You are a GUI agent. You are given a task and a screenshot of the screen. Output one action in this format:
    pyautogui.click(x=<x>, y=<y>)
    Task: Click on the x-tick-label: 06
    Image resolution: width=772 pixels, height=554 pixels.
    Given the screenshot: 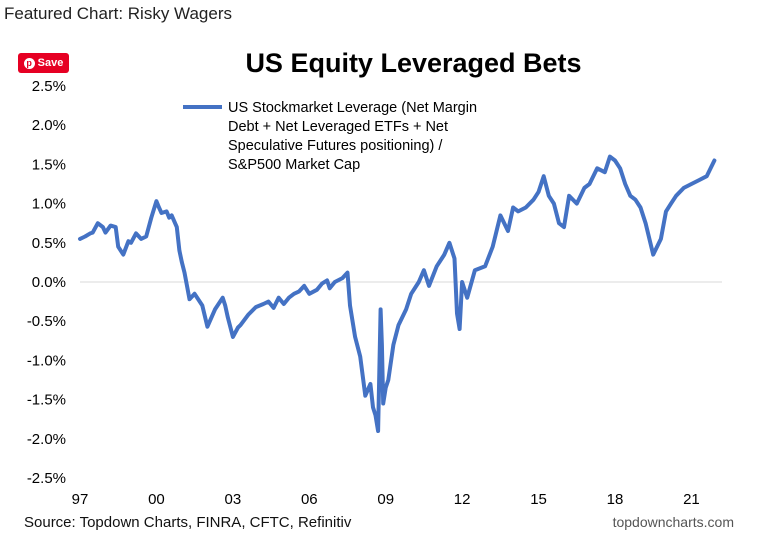 What is the action you would take?
    pyautogui.click(x=309, y=499)
    